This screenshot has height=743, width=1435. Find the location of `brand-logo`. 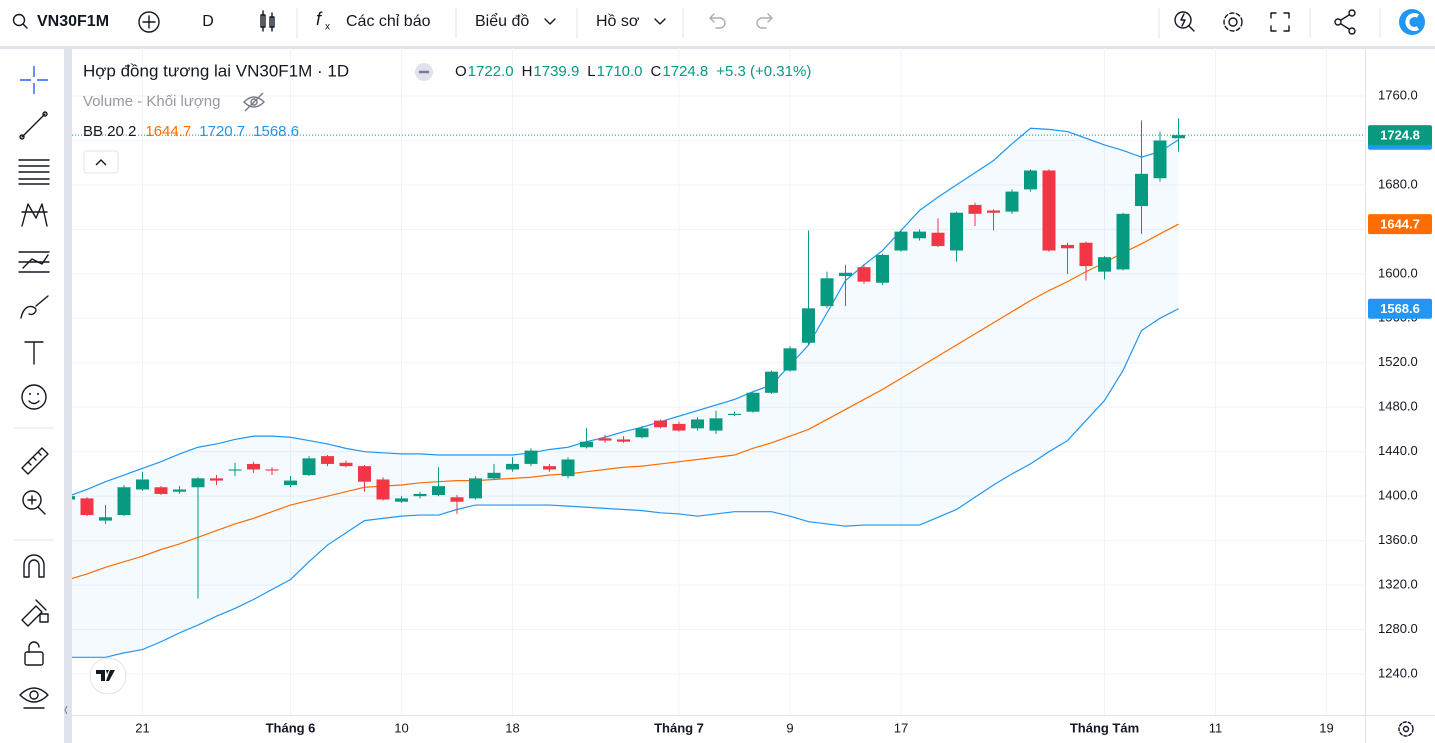

brand-logo is located at coordinates (1412, 22).